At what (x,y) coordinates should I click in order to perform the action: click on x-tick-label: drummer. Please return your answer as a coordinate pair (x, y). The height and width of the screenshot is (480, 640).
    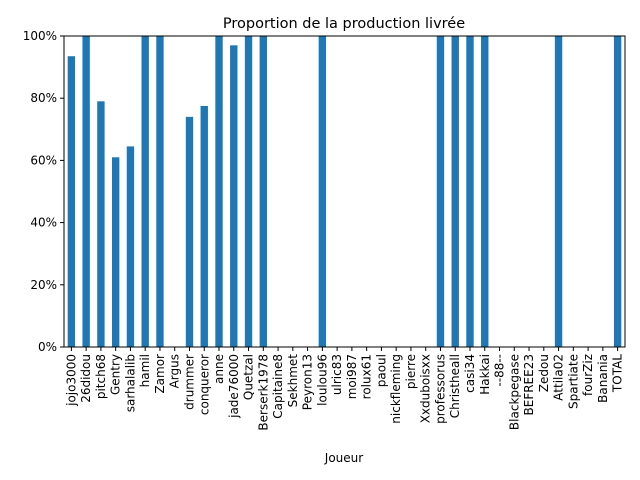
    Looking at the image, I should click on (189, 382).